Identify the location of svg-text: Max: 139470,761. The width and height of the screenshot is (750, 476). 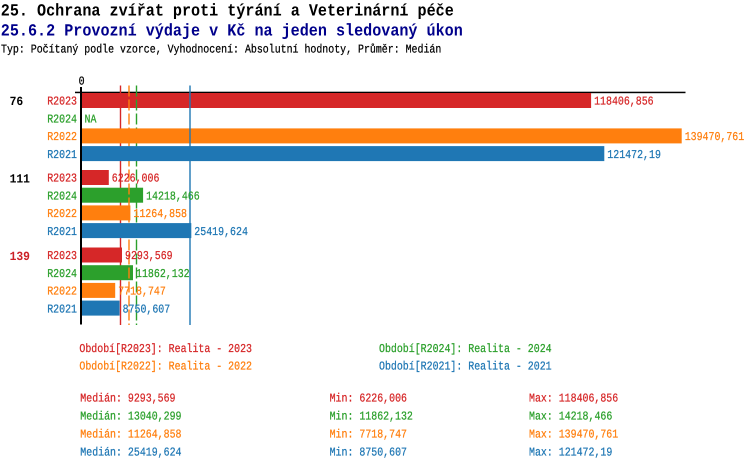
(573, 434).